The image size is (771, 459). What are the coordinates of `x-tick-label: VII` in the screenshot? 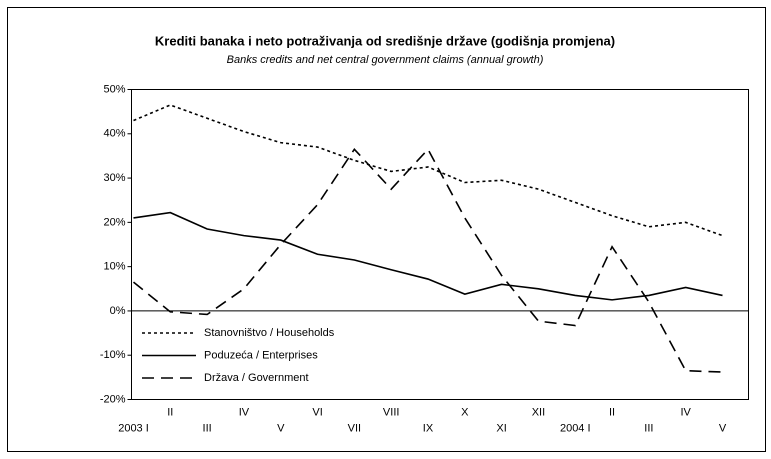 It's located at (354, 428).